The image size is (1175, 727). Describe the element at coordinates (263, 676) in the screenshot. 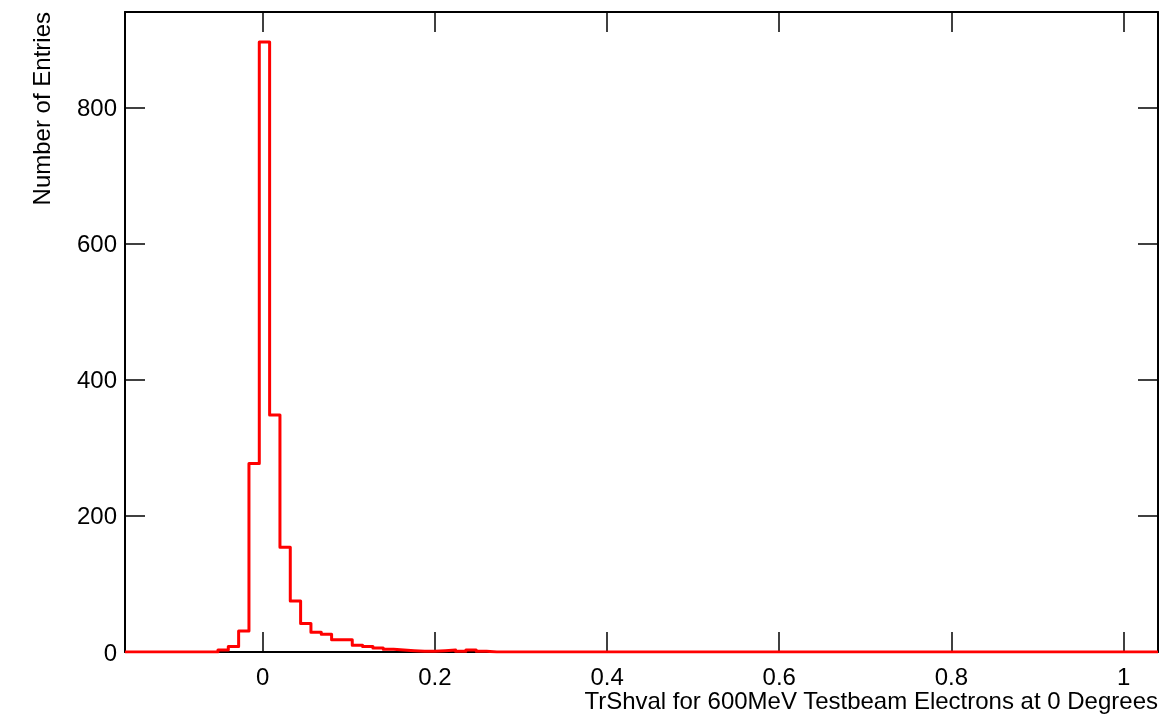

I see `x-tick-label: 0` at that location.